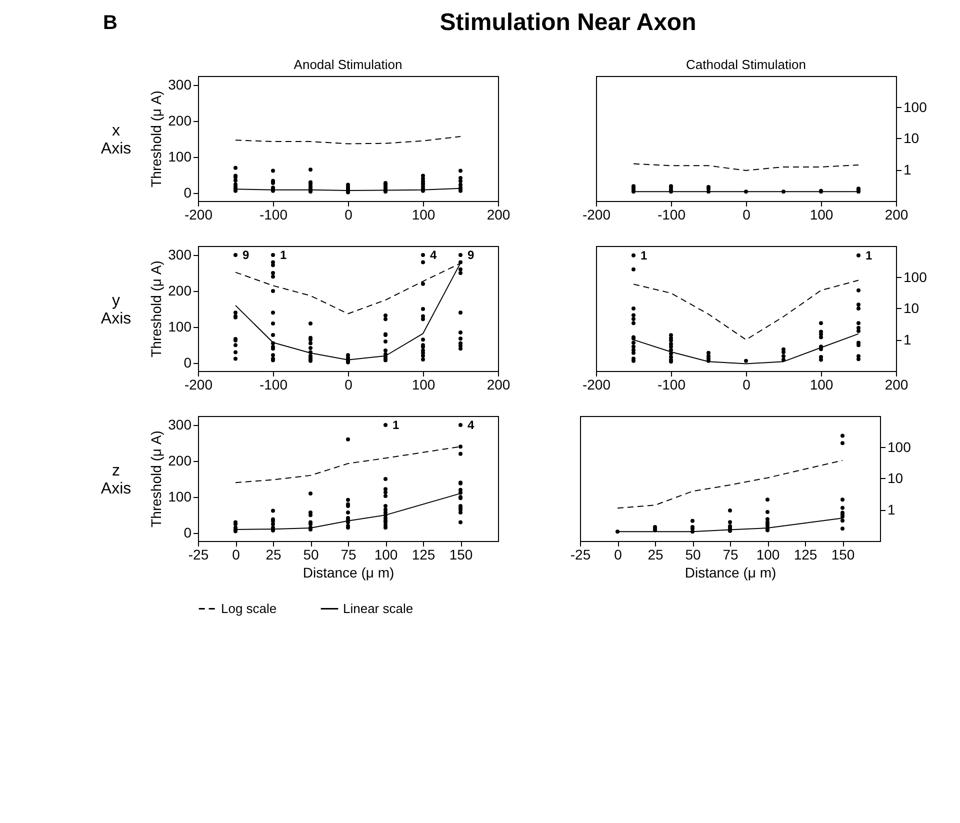 Image resolution: width=960 pixels, height=823 pixels. Describe the element at coordinates (116, 310) in the screenshot. I see `text: y Axis` at that location.